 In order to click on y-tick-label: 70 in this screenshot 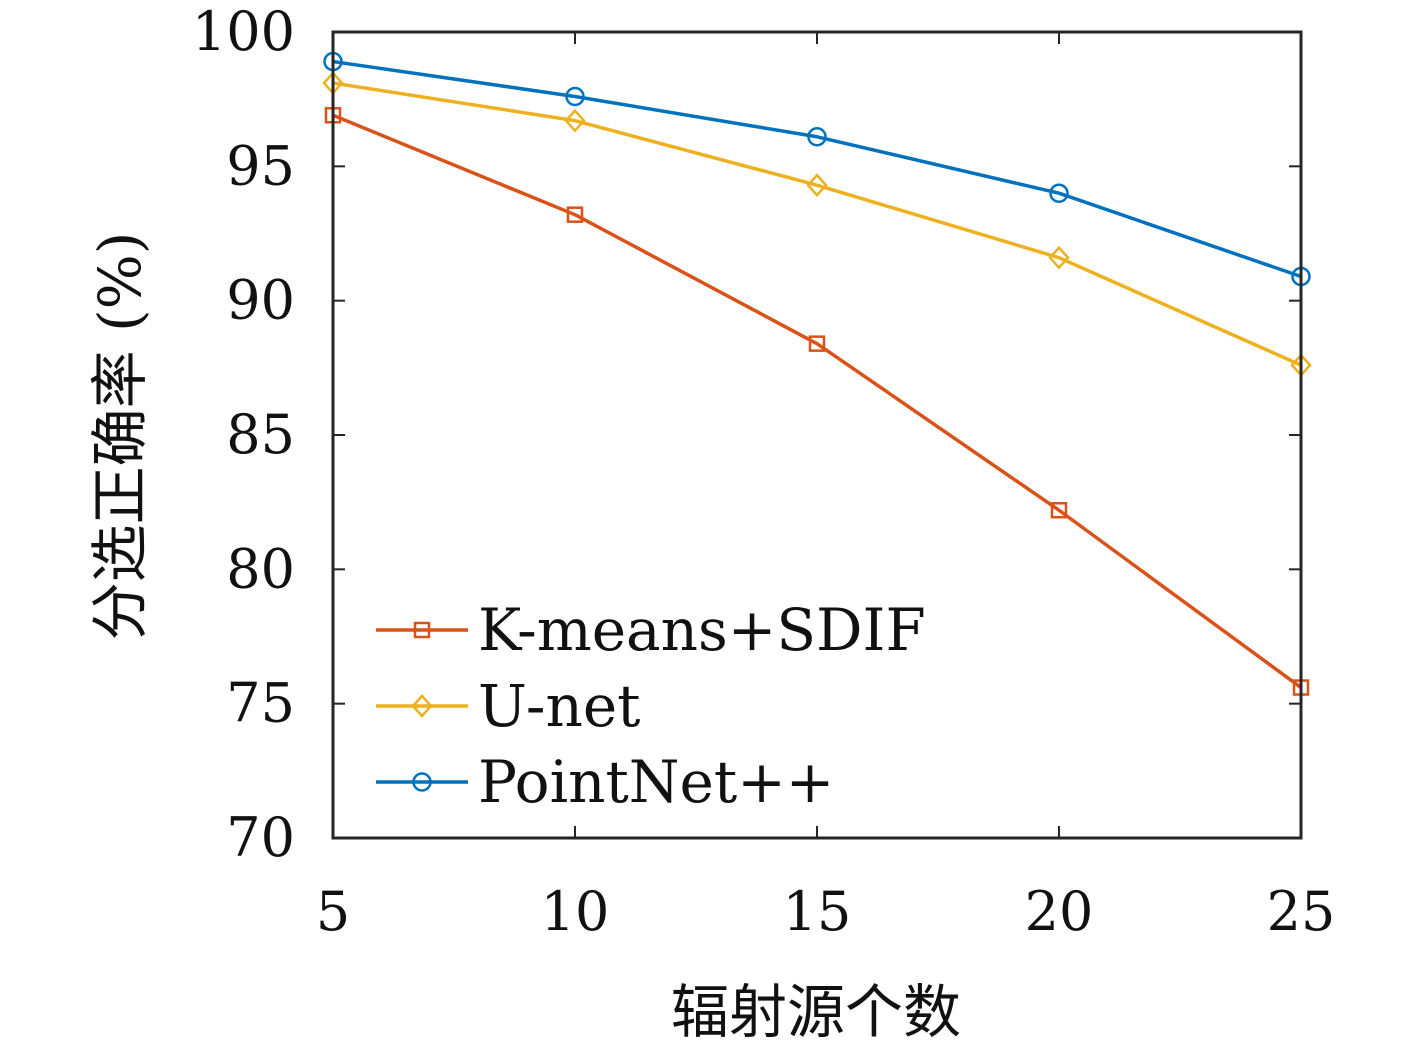, I will do `click(260, 837)`.